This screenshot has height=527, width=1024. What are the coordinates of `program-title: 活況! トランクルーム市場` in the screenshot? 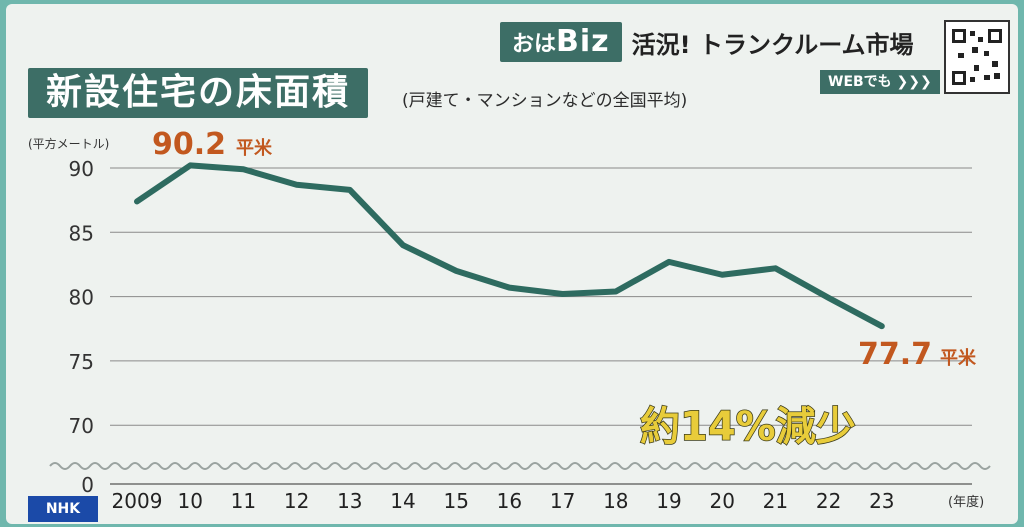 It's located at (772, 44).